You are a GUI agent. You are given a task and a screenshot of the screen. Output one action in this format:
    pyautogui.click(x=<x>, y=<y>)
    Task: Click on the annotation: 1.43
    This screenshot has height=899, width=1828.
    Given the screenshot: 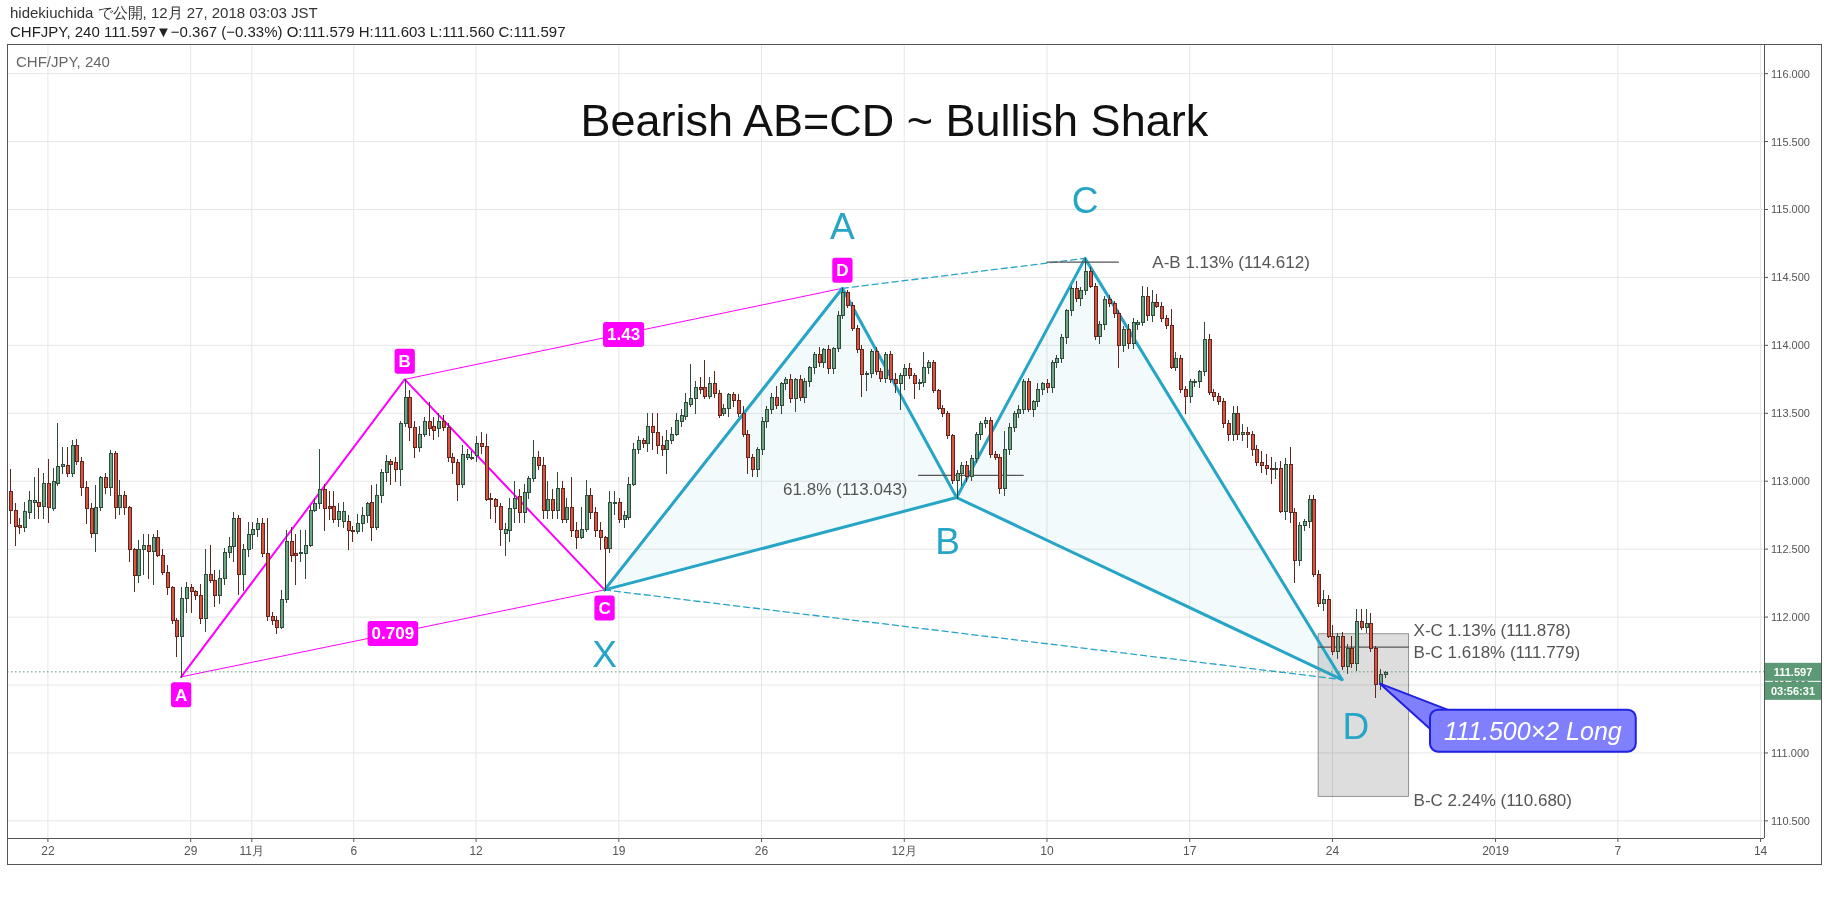 What is the action you would take?
    pyautogui.click(x=624, y=335)
    